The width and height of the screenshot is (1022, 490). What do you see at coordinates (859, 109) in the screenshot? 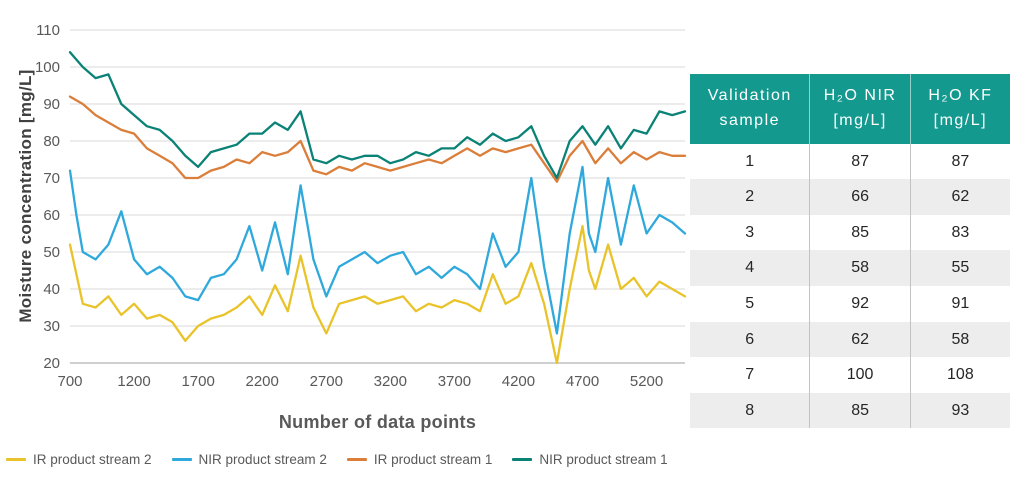
I see `table-header-h2o-nir: H₂O NIR [mg/L]` at bounding box center [859, 109].